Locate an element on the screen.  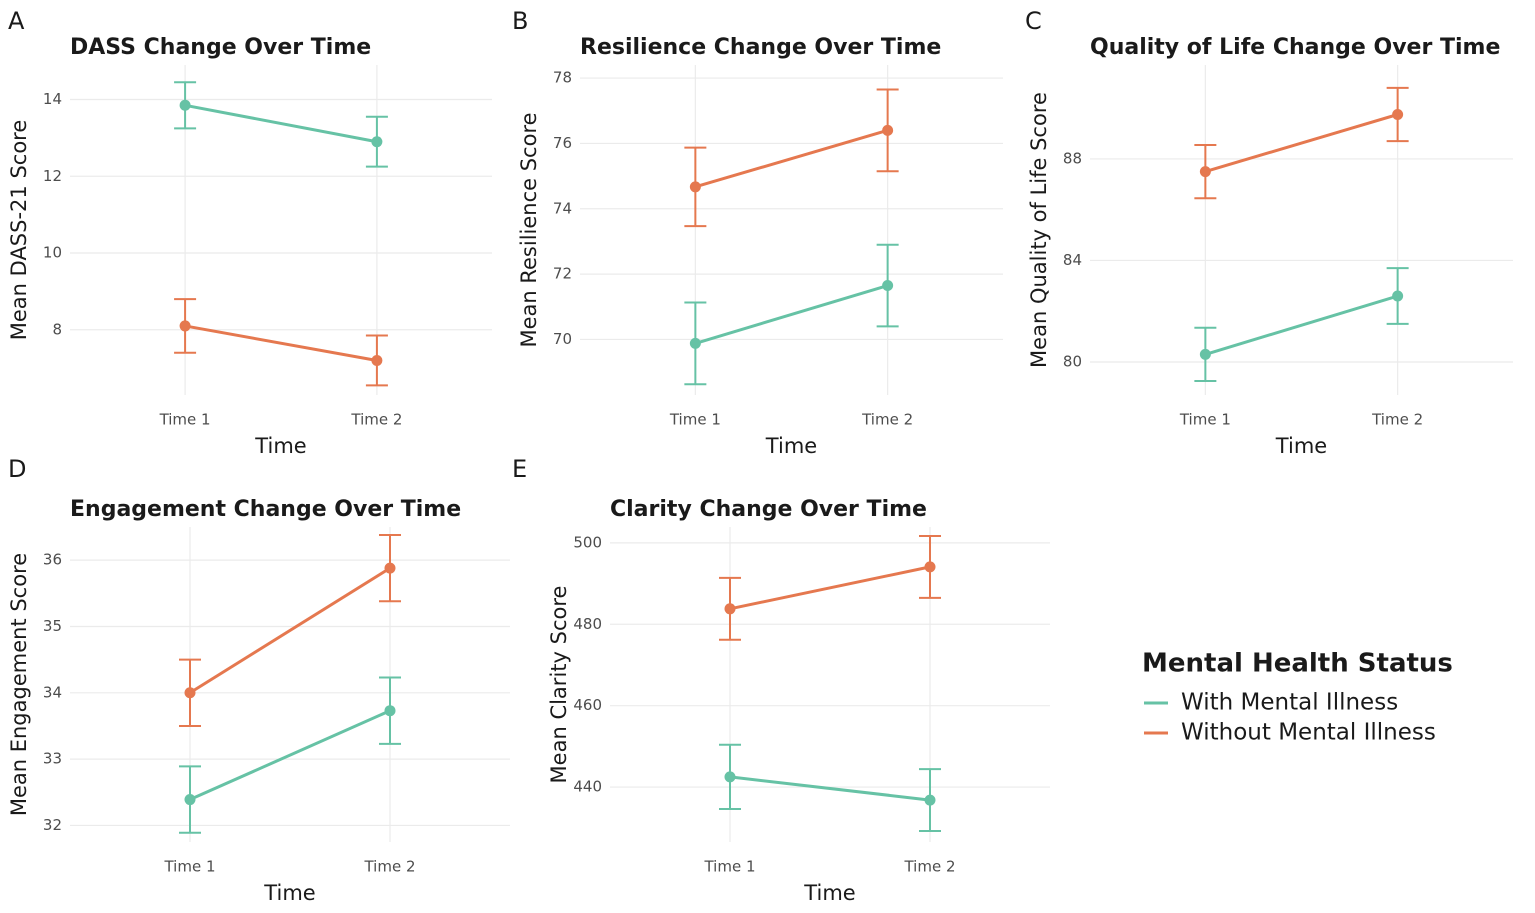
y-tick-label: 80 is located at coordinates (1072, 362).